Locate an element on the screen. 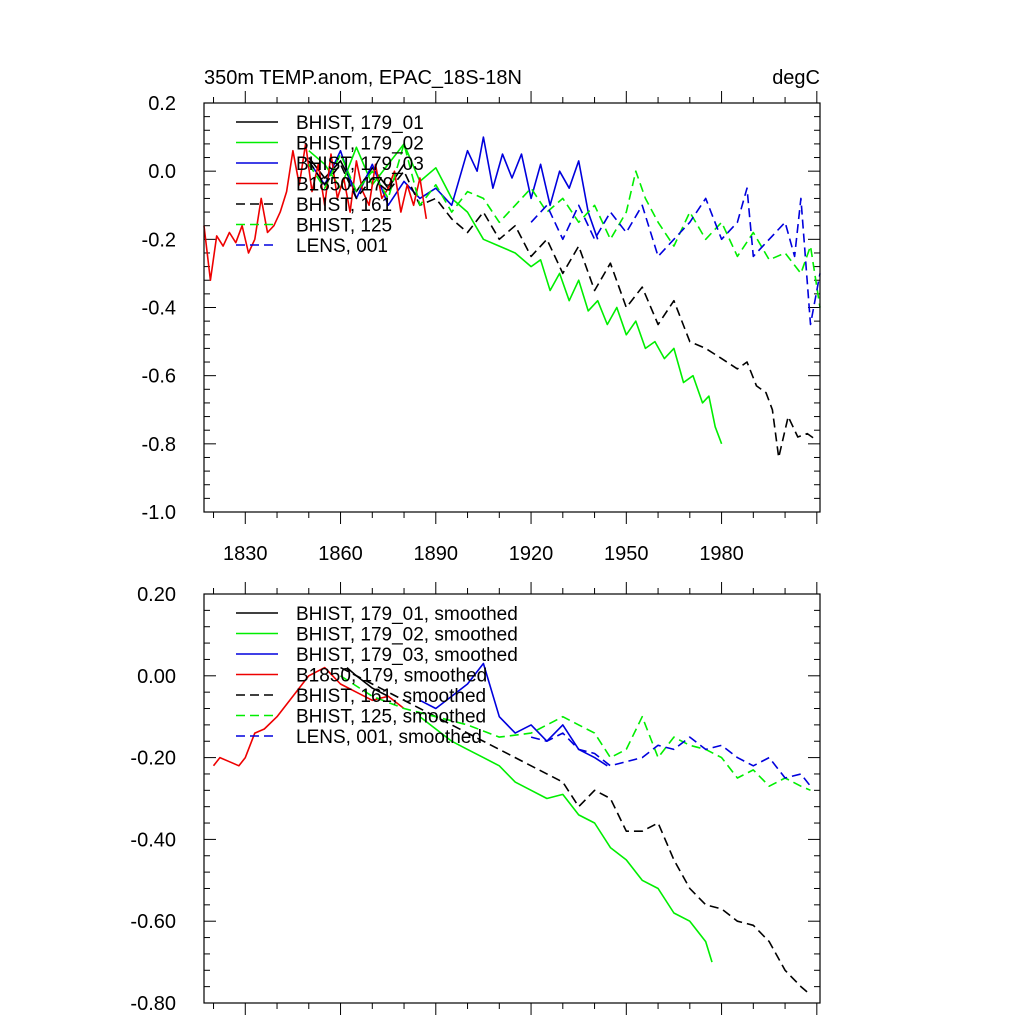 The width and height of the screenshot is (1024, 1024). legend-label-bhist-125-smoothed: BHIST, 125, smoothed is located at coordinates (391, 717).